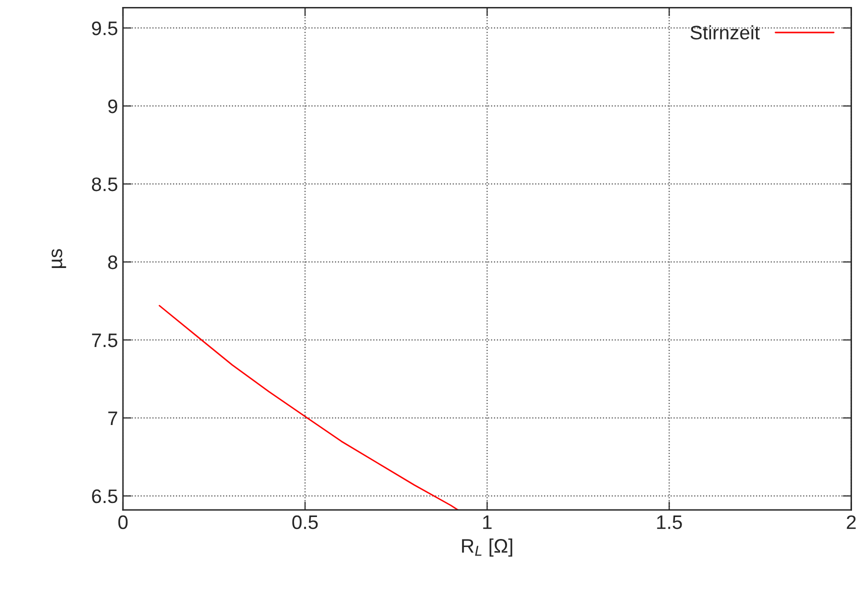 Image resolution: width=866 pixels, height=593 pixels. Describe the element at coordinates (59, 258) in the screenshot. I see `y-axis-title: µs` at that location.